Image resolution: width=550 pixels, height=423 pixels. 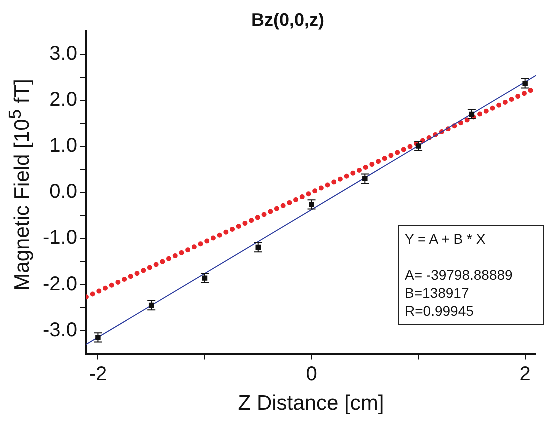 What do you see at coordinates (288, 20) in the screenshot?
I see `chart-title: Bz(0,0,z)` at bounding box center [288, 20].